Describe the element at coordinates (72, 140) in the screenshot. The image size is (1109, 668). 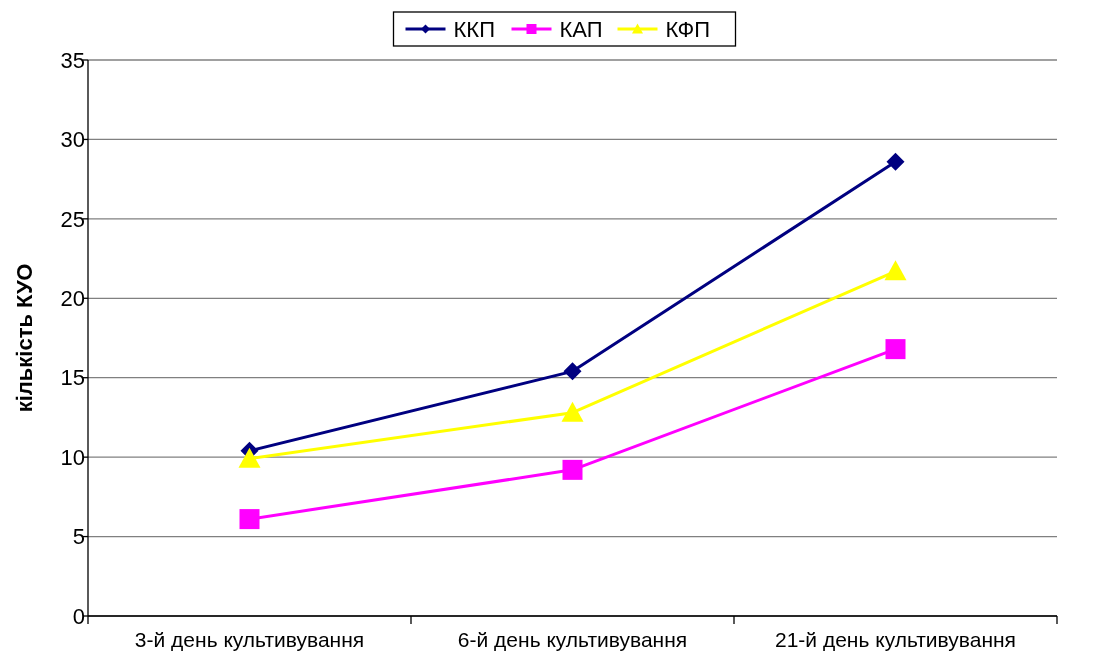
I see `y-tick-label: 30` at that location.